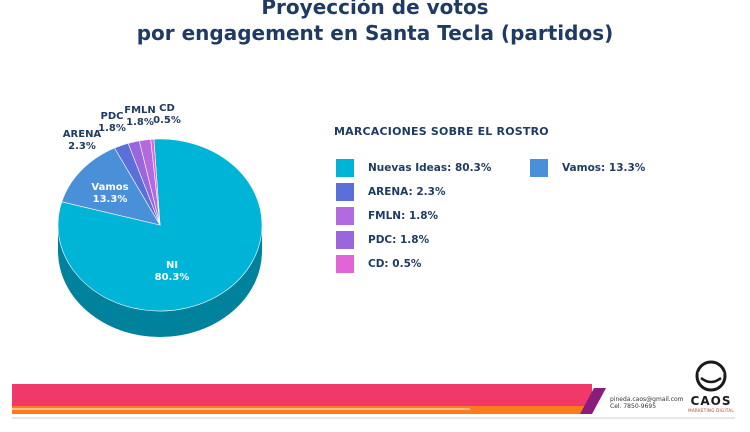 The height and width of the screenshot is (432, 750). Describe the element at coordinates (441, 131) in the screenshot. I see `legend-title: MARCACIONES SOBRE EL ROSTRO` at that location.